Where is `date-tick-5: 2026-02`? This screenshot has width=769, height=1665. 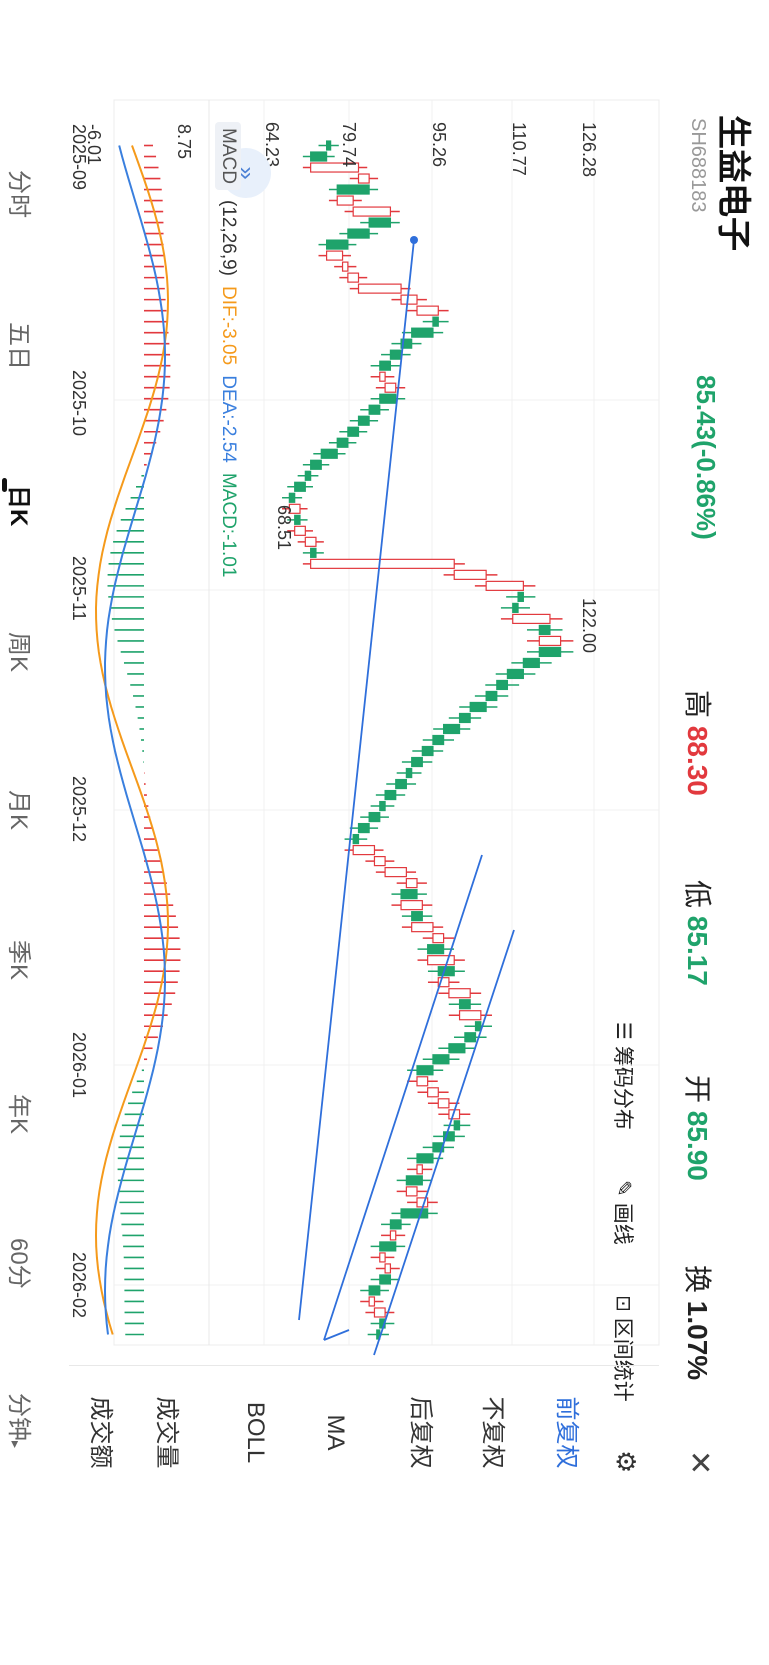 date-tick-5: 2026-02 is located at coordinates (79, 1285).